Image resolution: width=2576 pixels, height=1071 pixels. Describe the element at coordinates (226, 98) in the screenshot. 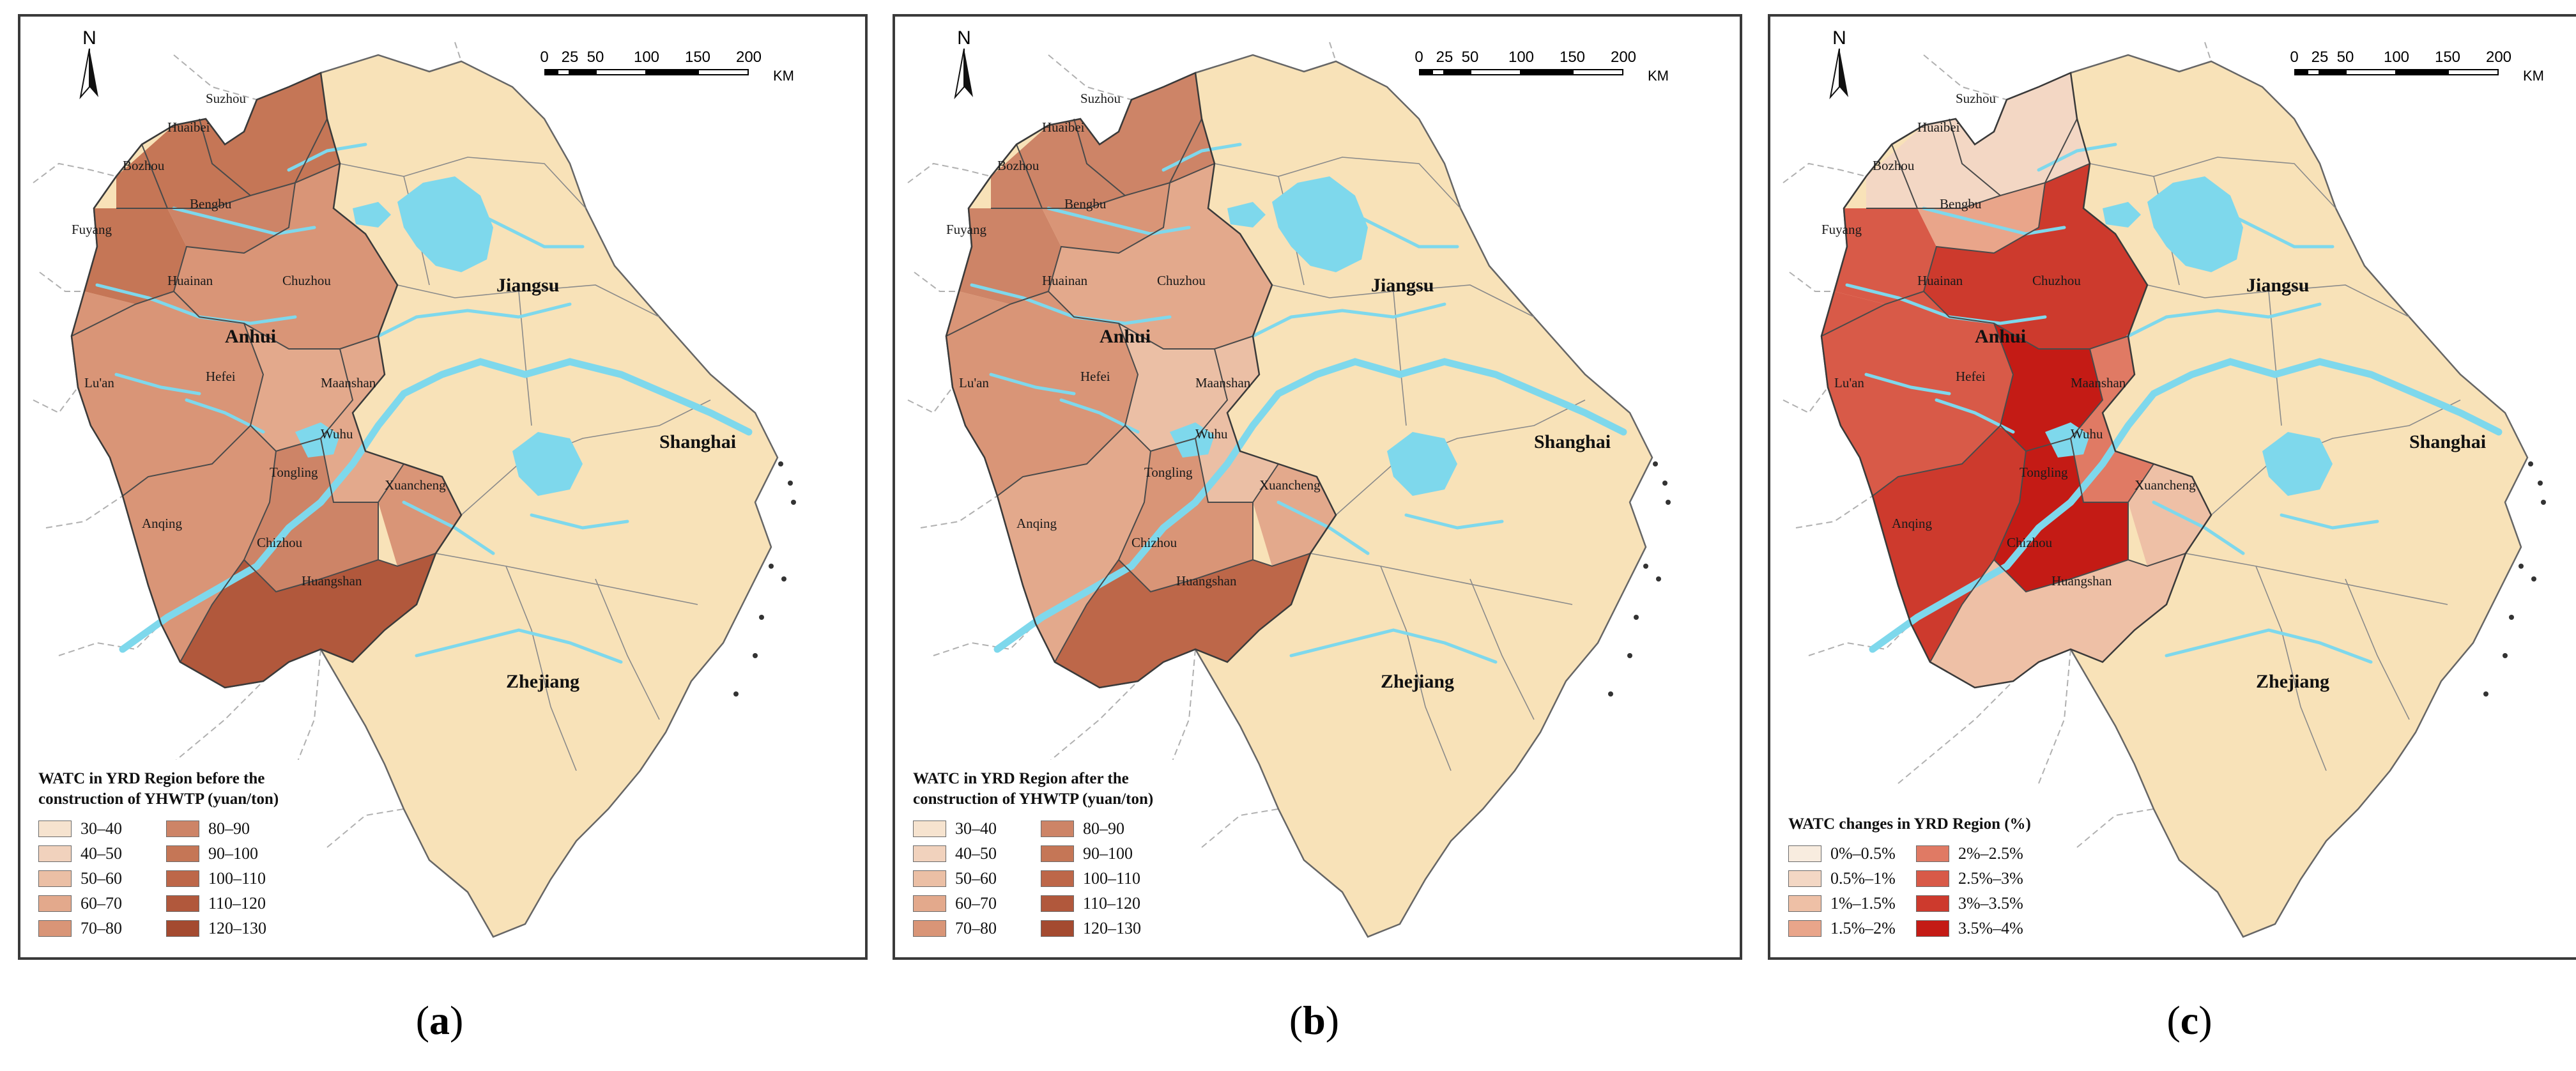

I see `city-label: Suzhou` at that location.